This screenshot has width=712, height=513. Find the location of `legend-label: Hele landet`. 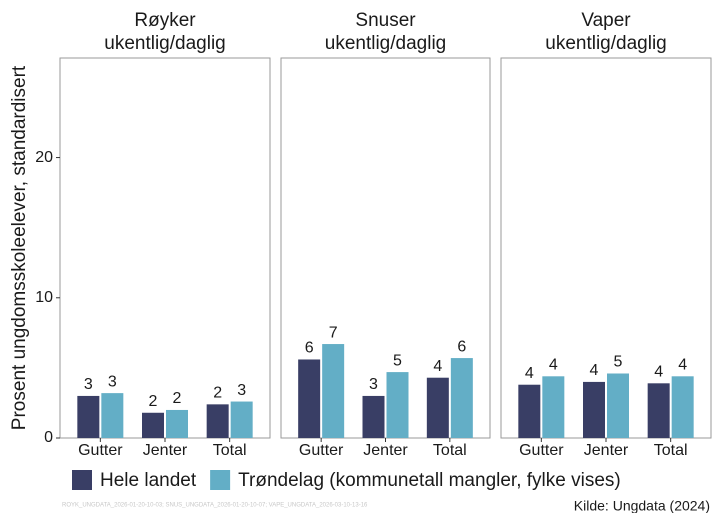

legend-label: Hele landet is located at coordinates (148, 480).